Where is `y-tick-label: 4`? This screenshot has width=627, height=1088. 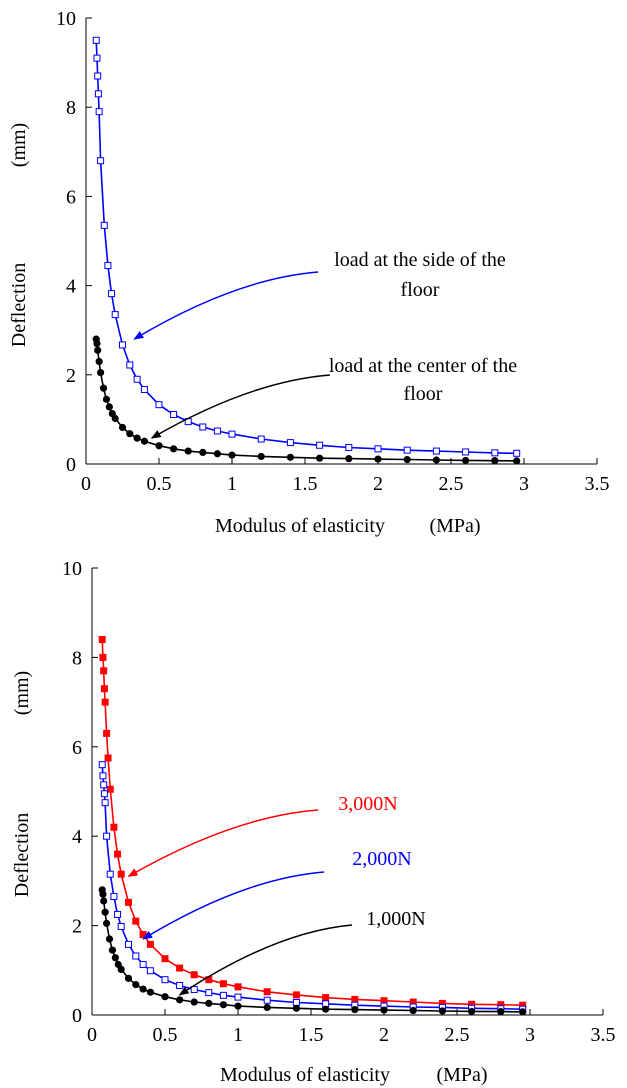
y-tick-label: 4 is located at coordinates (71, 287).